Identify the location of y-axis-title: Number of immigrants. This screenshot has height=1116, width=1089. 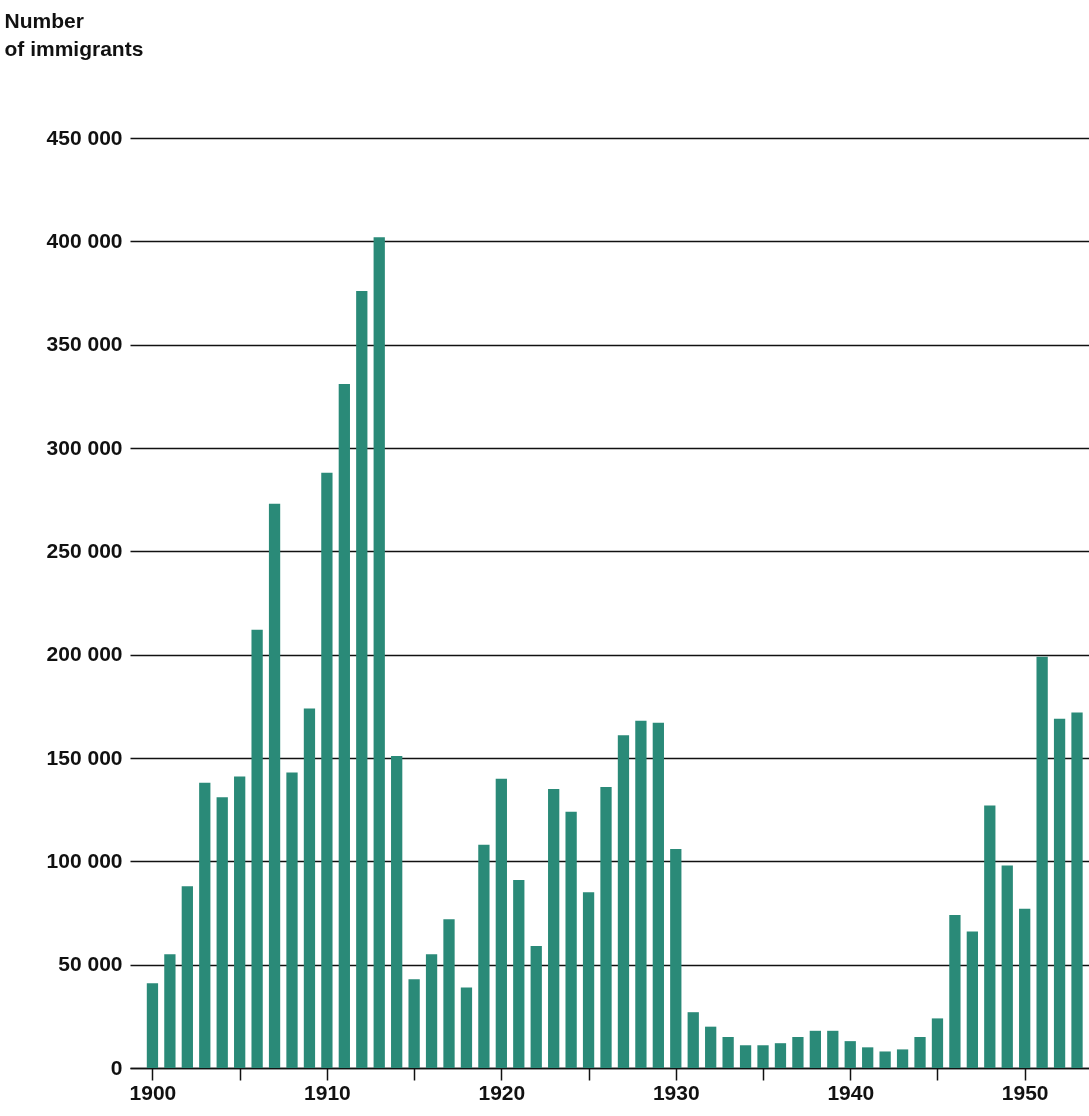
(74, 34).